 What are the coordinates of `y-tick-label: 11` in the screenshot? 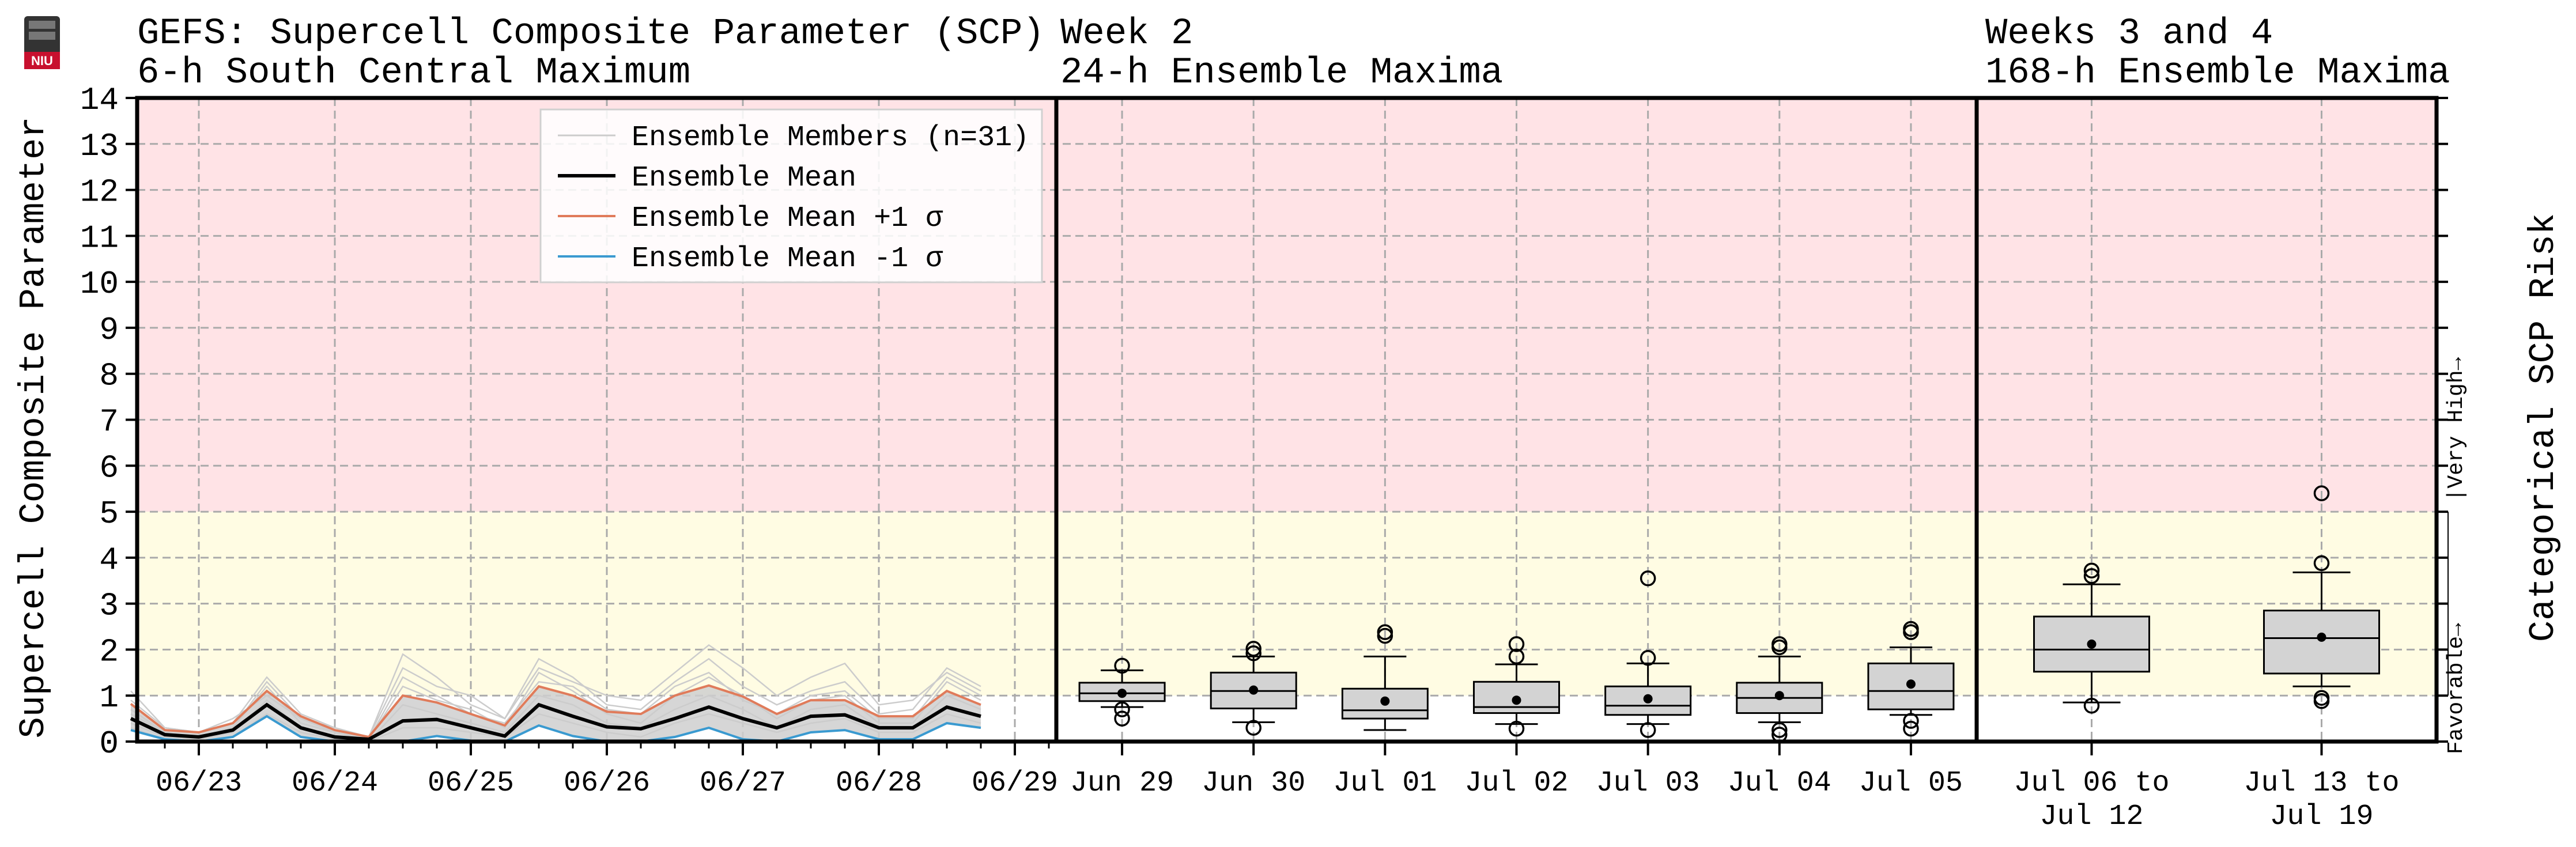 It's located at (99, 238).